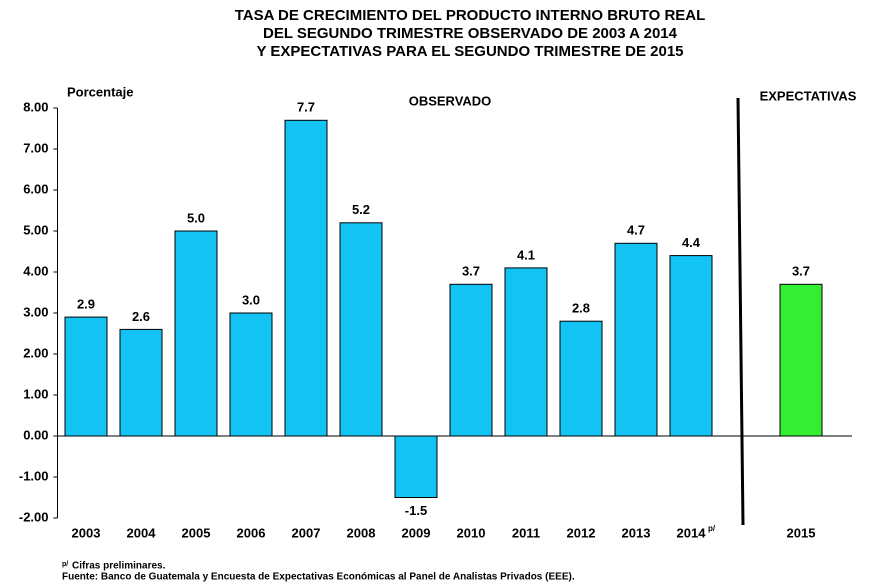  I want to click on x-tick-label: 2013, so click(636, 532).